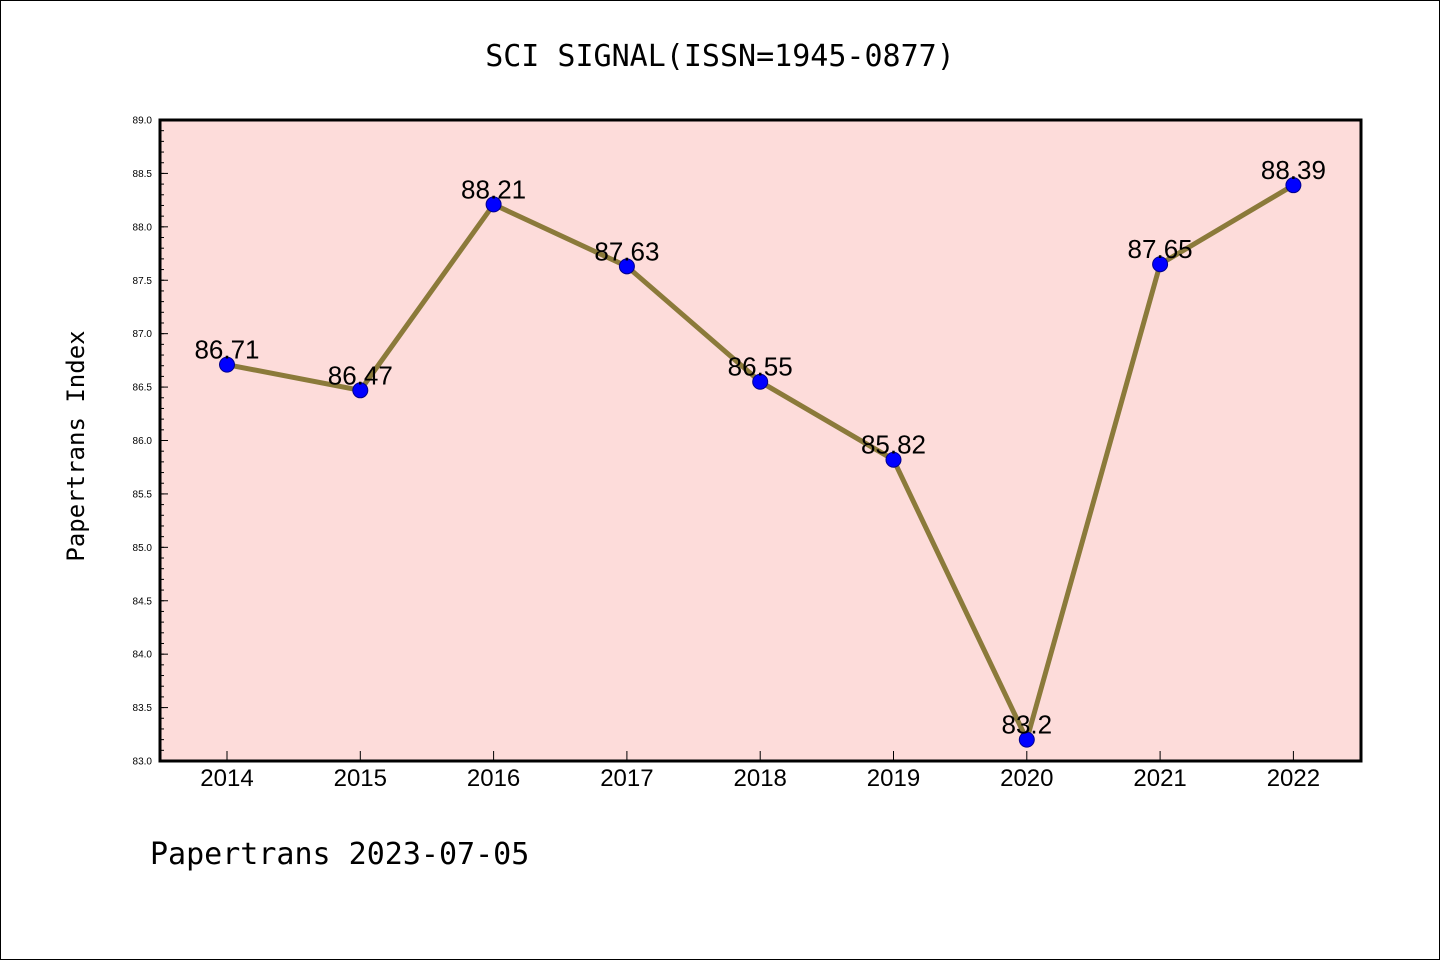 This screenshot has height=960, width=1440. What do you see at coordinates (143, 548) in the screenshot?
I see `y-tick-label-85.0: 85.0` at bounding box center [143, 548].